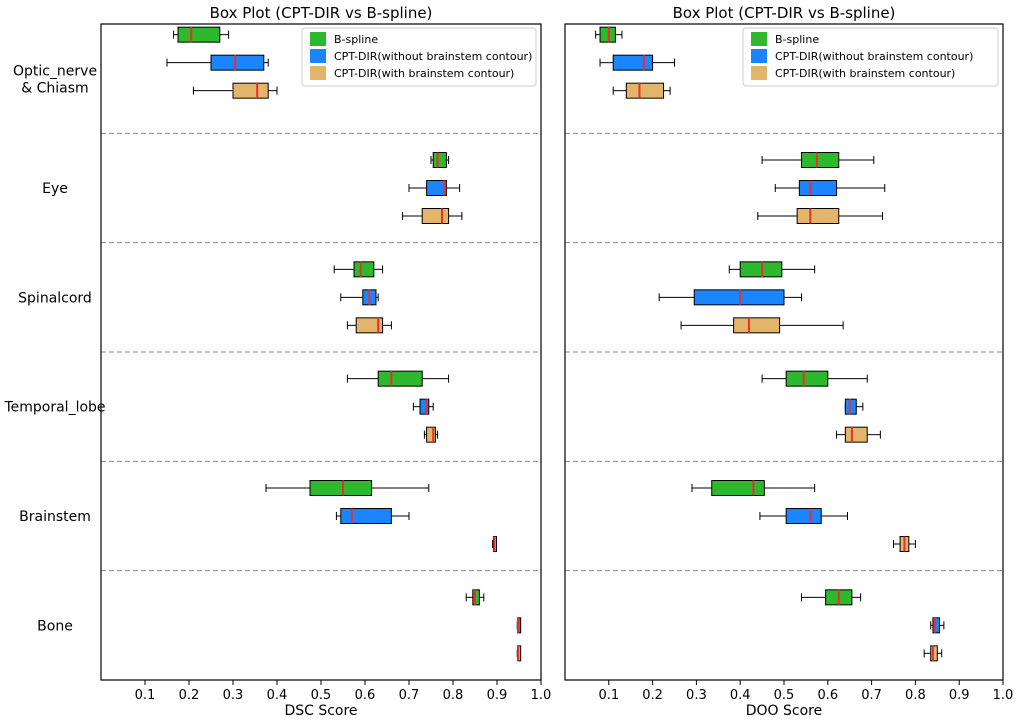 This screenshot has height=722, width=1025. I want to click on box-5-1-box, so click(936, 625).